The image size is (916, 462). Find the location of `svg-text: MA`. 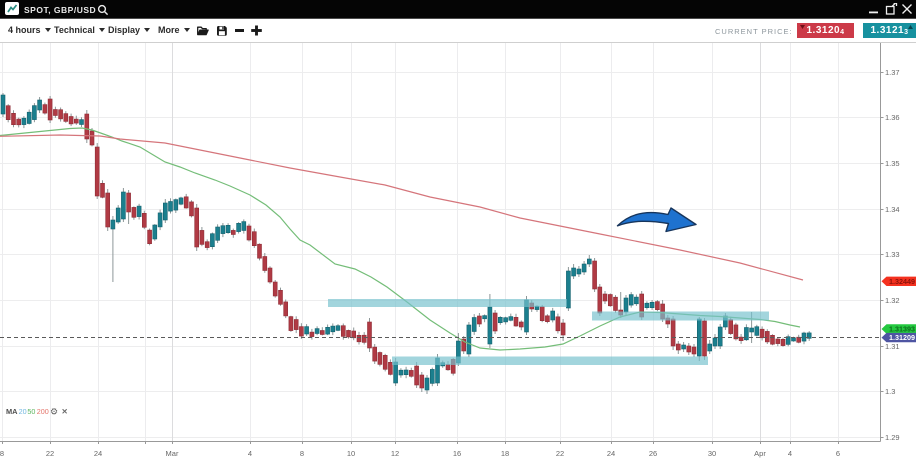

svg-text: MA is located at coordinates (12, 411).